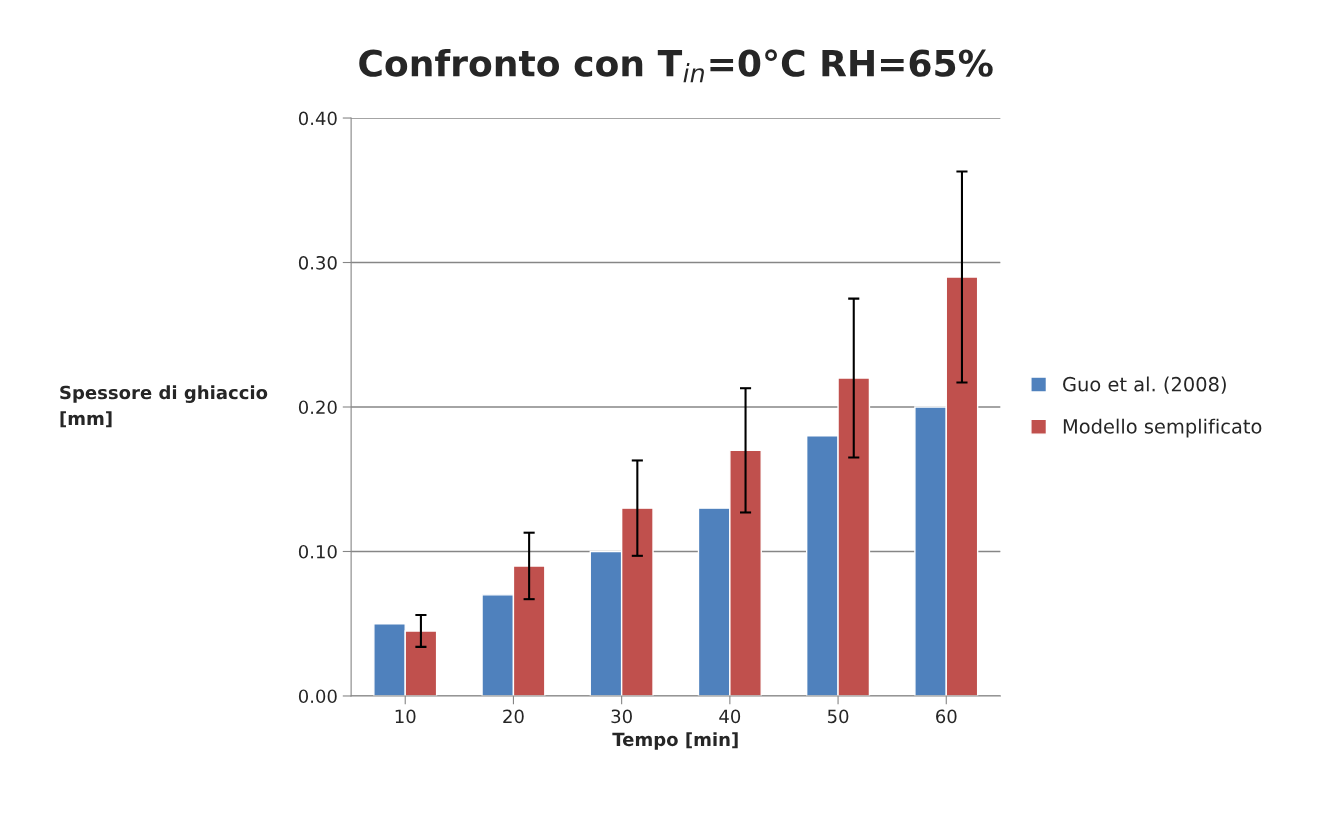  Describe the element at coordinates (317, 262) in the screenshot. I see `y-tick-label: 0.30` at that location.